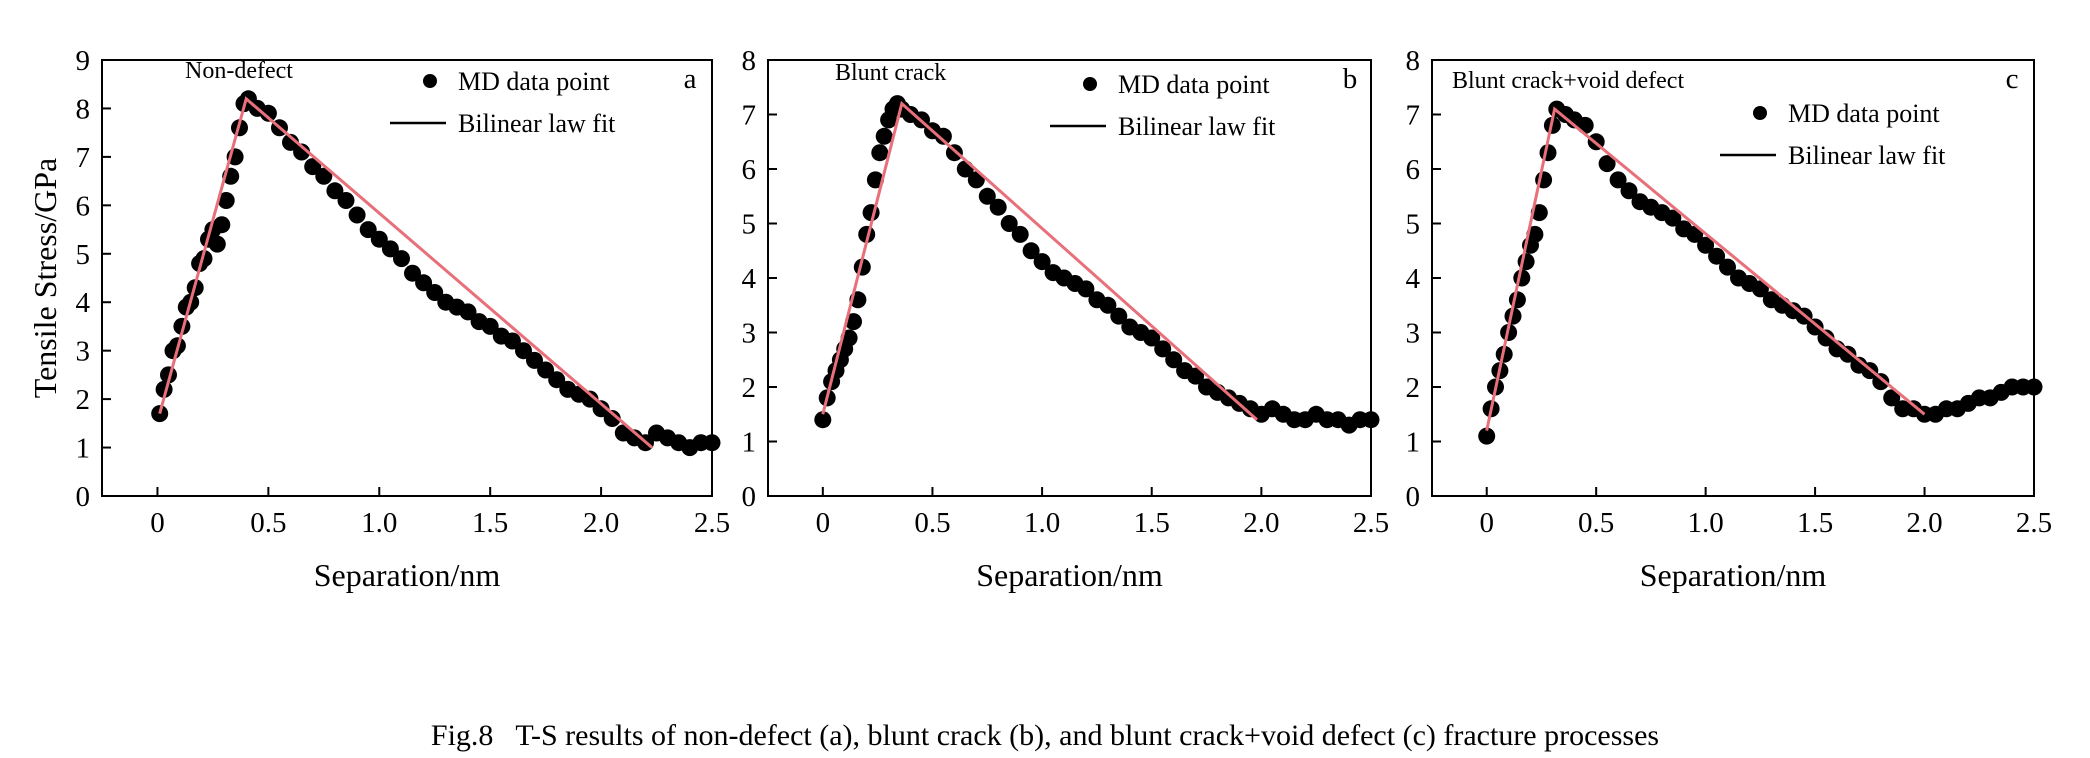  Describe the element at coordinates (1350, 79) in the screenshot. I see `panel-label: b` at that location.